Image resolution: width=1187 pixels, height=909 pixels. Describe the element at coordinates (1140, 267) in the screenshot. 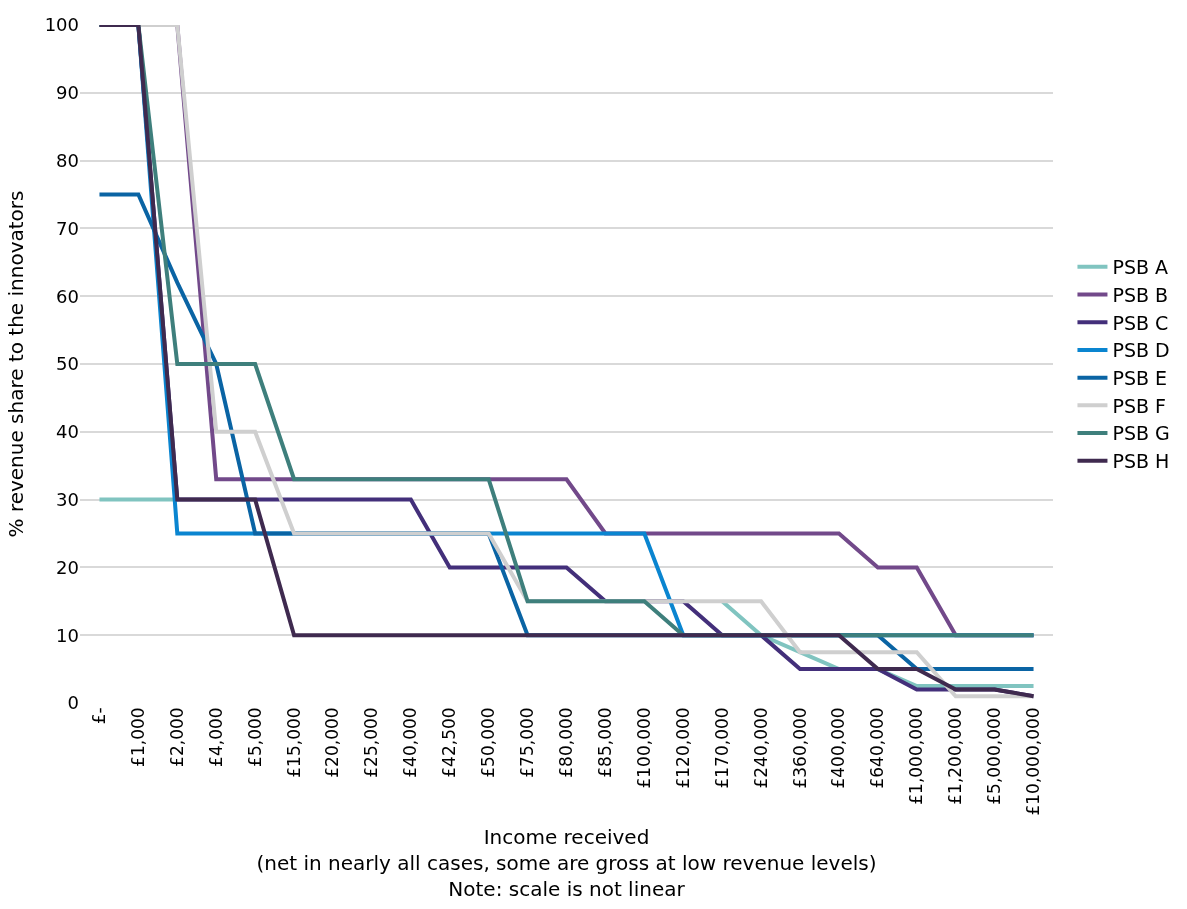

I see `legend-label: PSB A` at that location.